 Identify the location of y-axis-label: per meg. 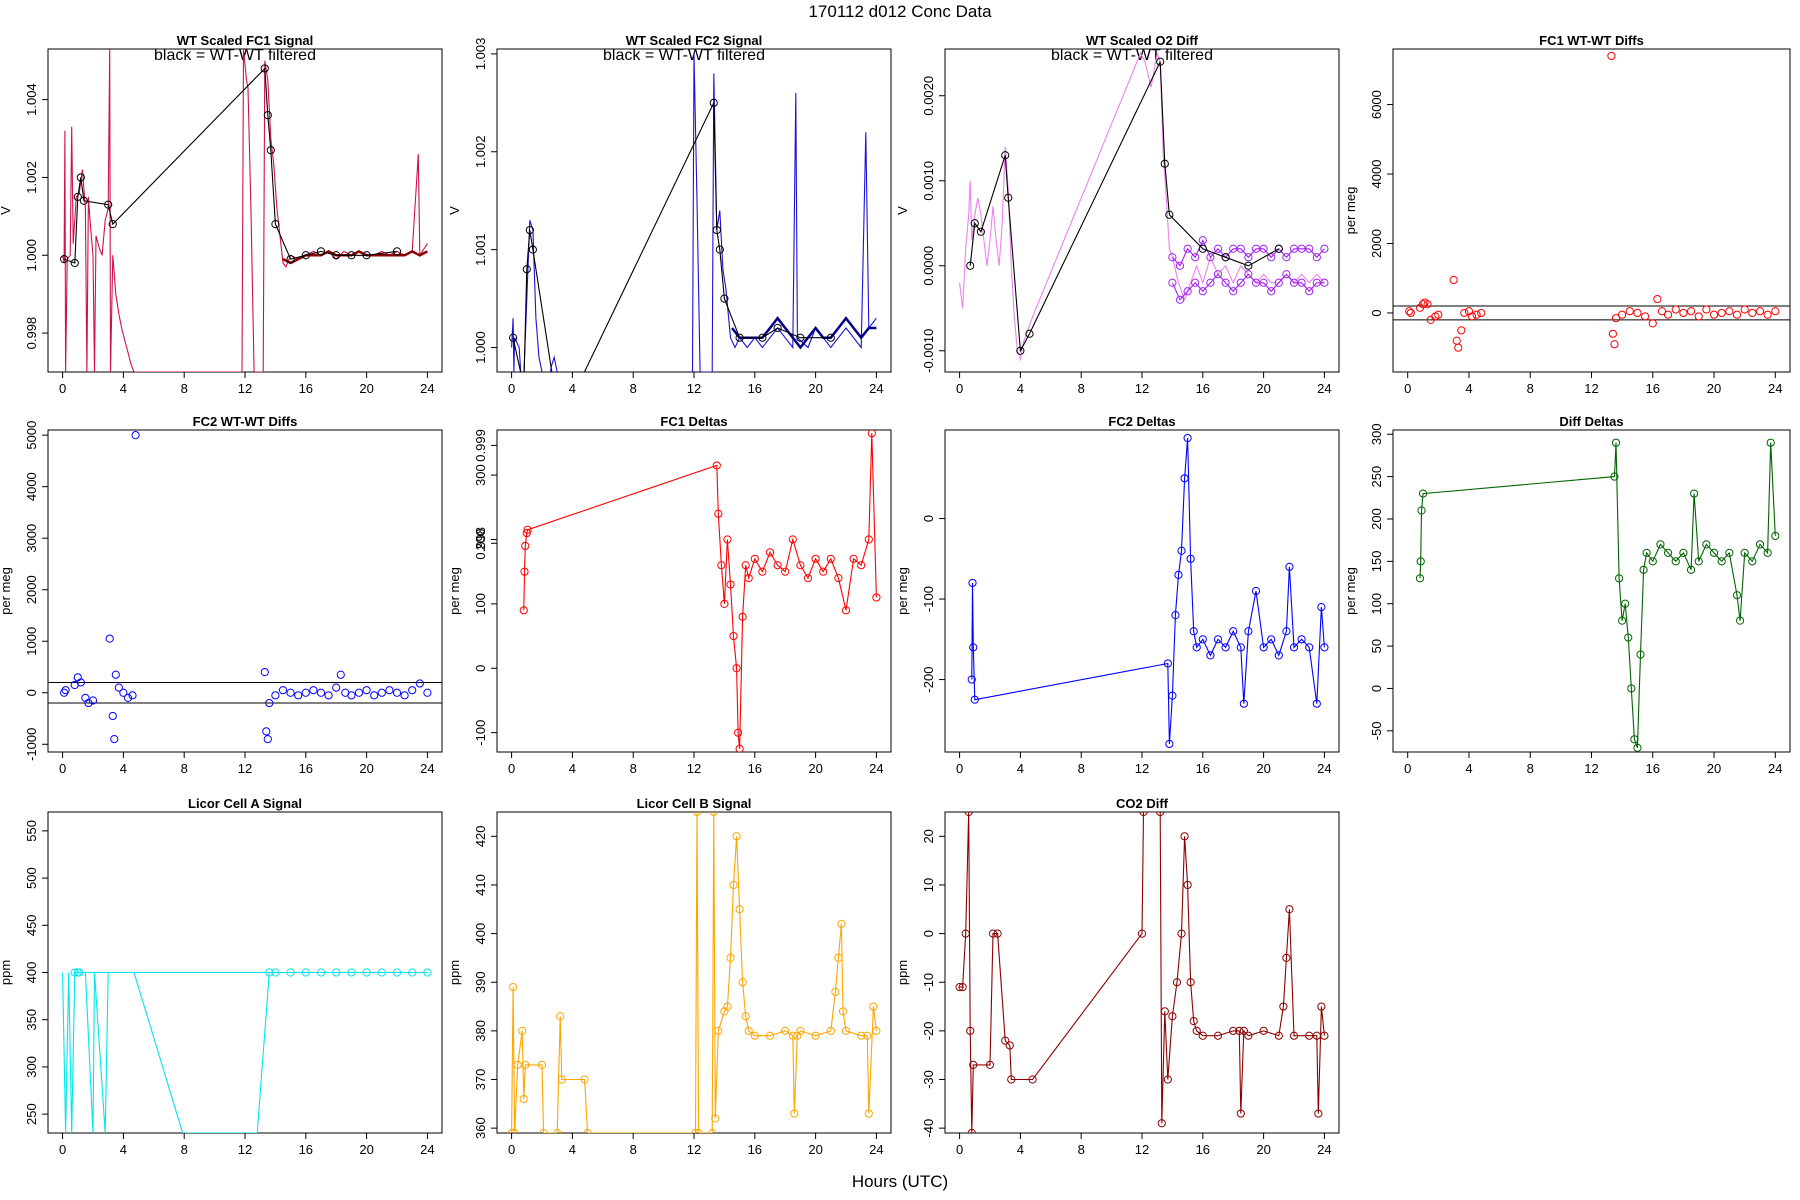
(1350, 211).